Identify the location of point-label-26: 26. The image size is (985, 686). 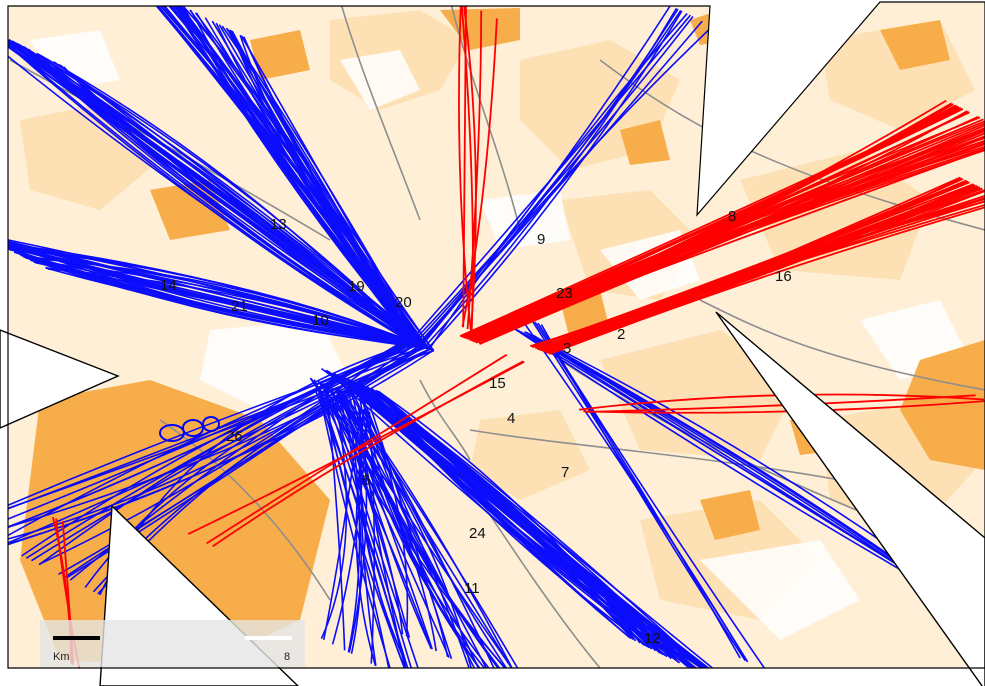
(234, 436).